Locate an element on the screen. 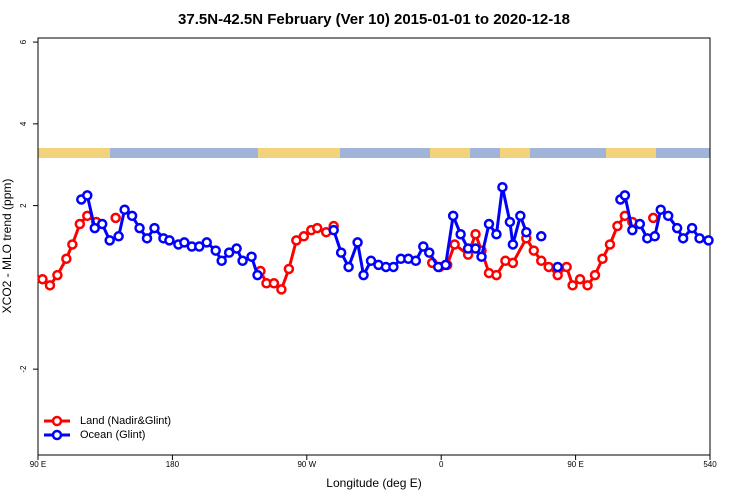 The height and width of the screenshot is (500, 750). legend-label: Land (Nadir&Glint) is located at coordinates (125, 421).